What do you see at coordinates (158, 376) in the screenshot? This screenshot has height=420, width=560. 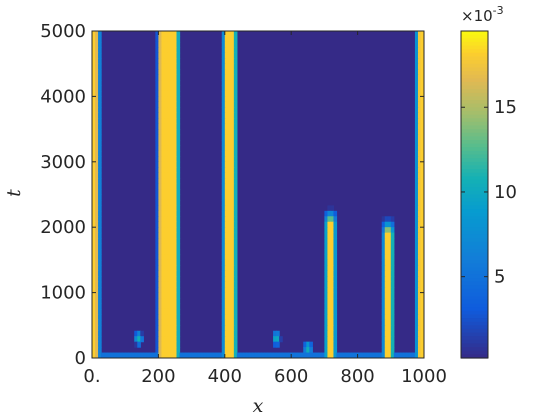 I see `x-tick-label: 200` at bounding box center [158, 376].